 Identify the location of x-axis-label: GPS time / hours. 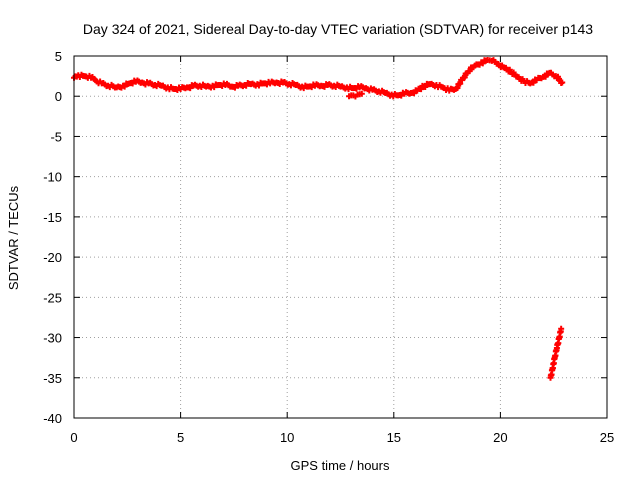
(340, 465).